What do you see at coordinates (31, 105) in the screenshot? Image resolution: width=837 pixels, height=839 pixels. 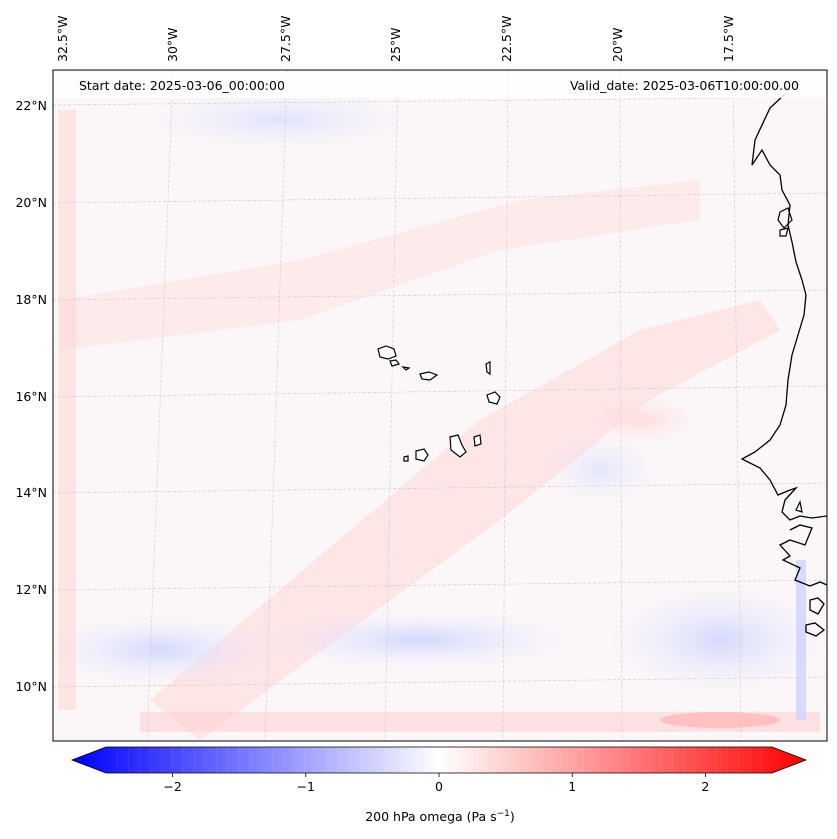 I see `lat-label-22n: 22°N` at bounding box center [31, 105].